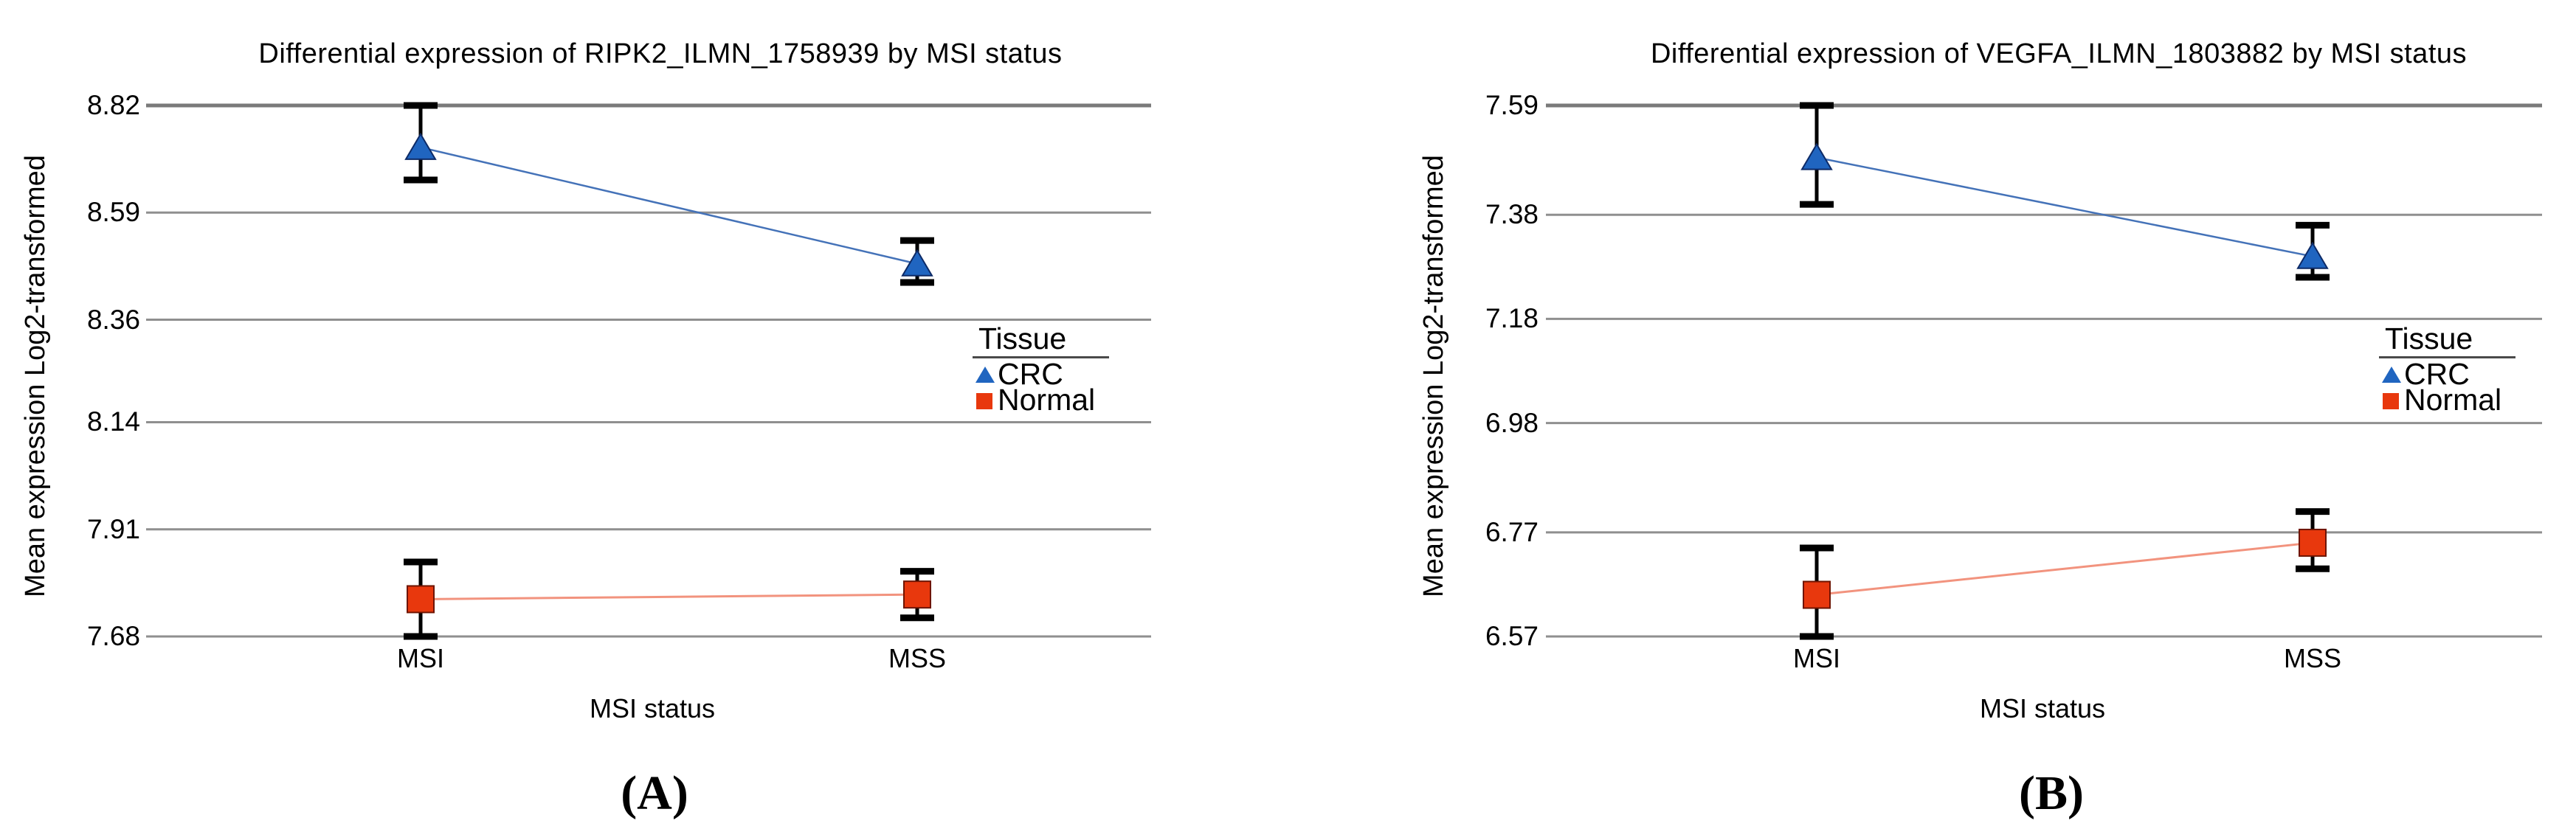  I want to click on y-tick-label: 8.36, so click(113, 319).